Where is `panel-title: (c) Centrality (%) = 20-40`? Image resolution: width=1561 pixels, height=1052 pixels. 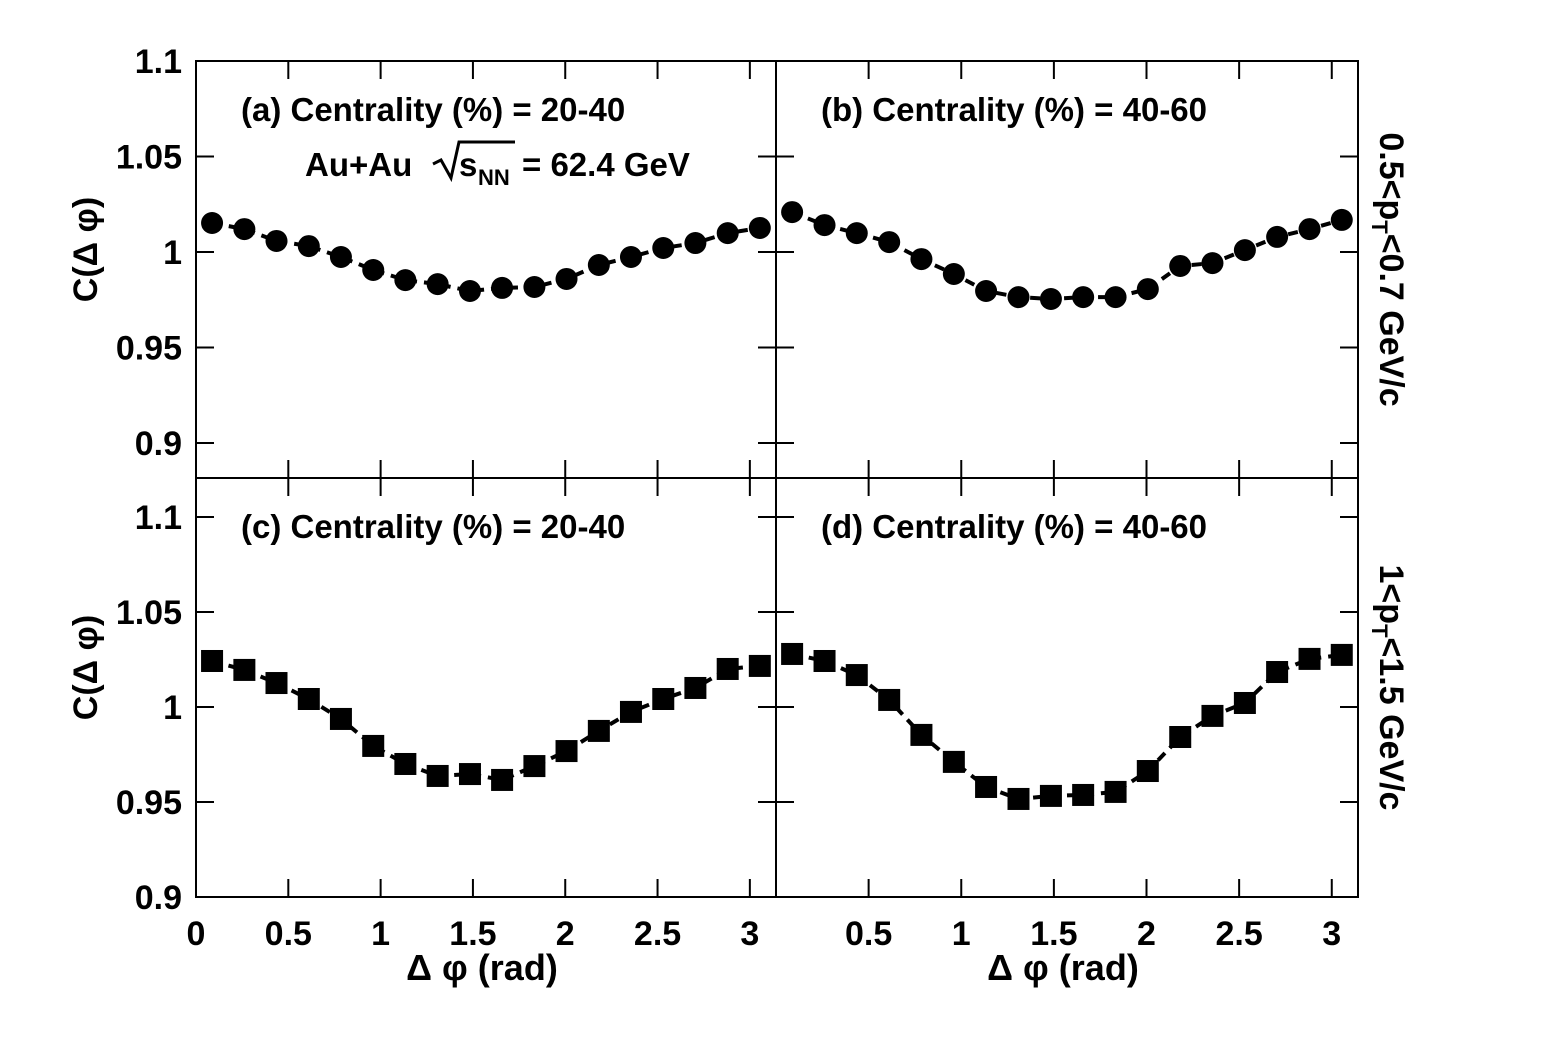
panel-title: (c) Centrality (%) = 20-40 is located at coordinates (433, 526).